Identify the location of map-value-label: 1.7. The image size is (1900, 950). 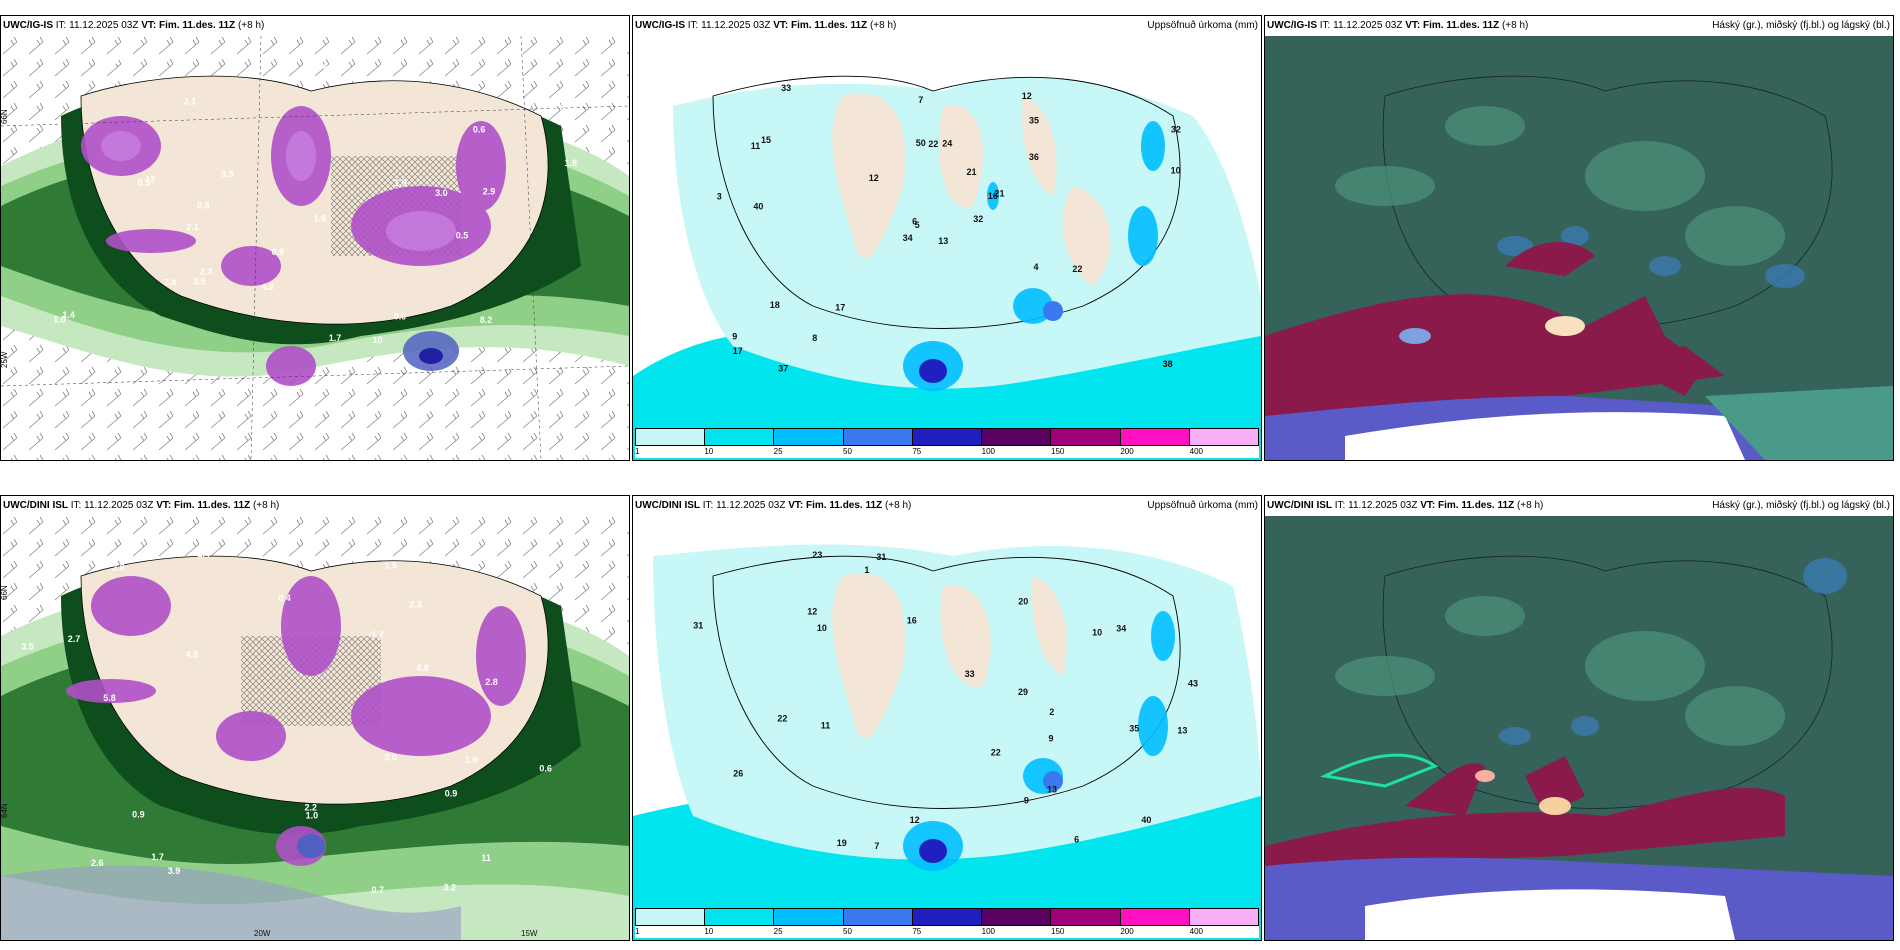
(335, 338).